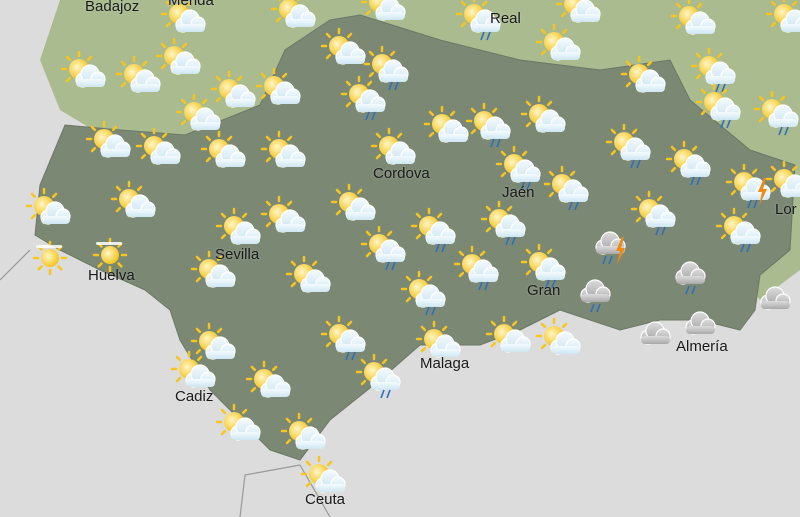 This screenshot has height=517, width=800. I want to click on city-label: Almería, so click(702, 346).